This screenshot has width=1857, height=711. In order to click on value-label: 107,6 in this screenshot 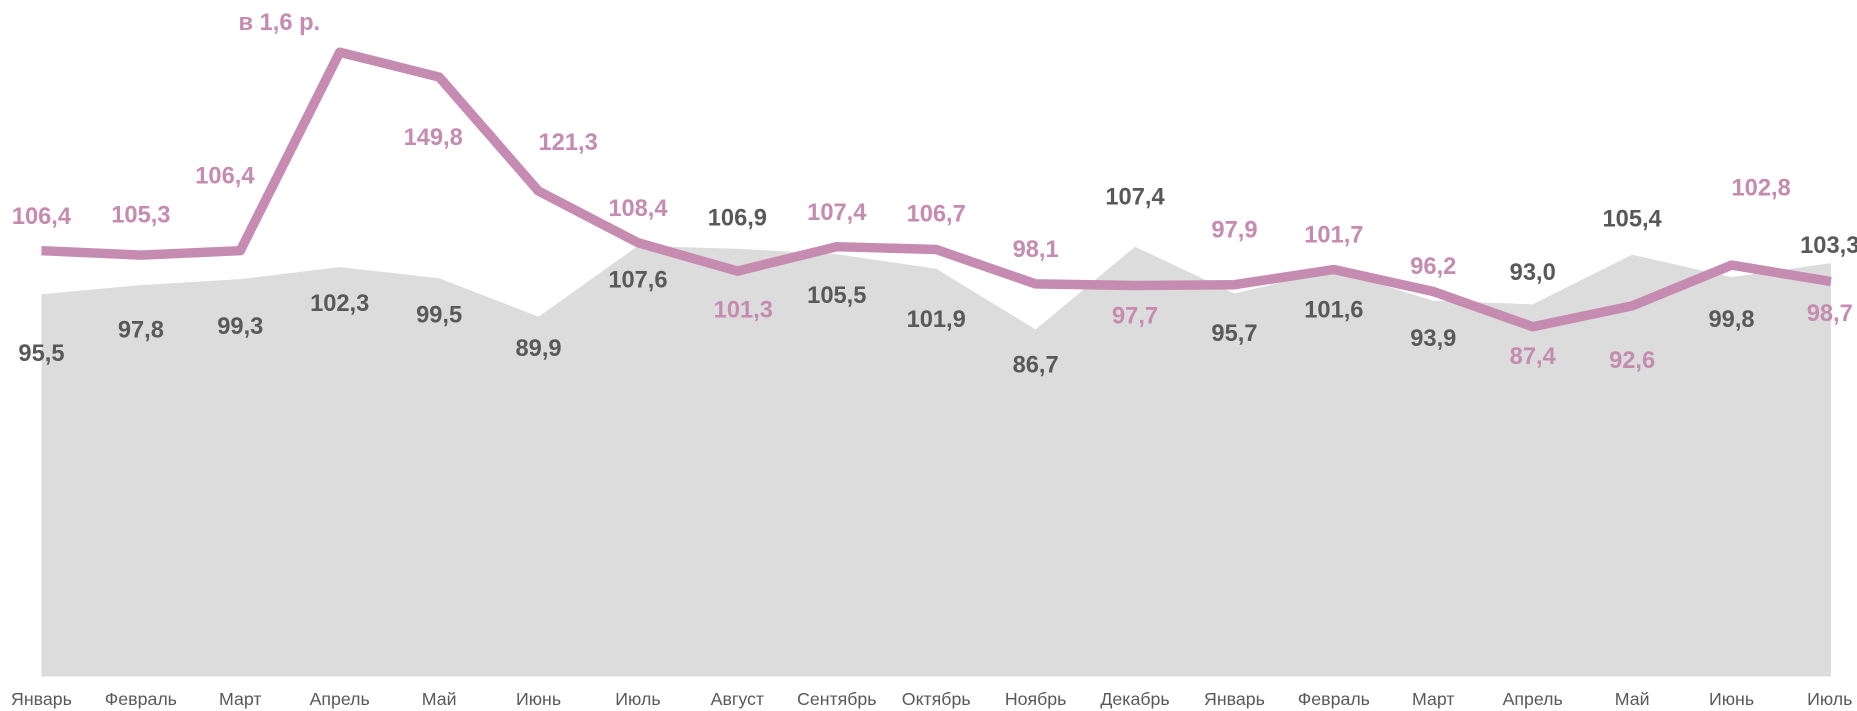, I will do `click(637, 281)`.